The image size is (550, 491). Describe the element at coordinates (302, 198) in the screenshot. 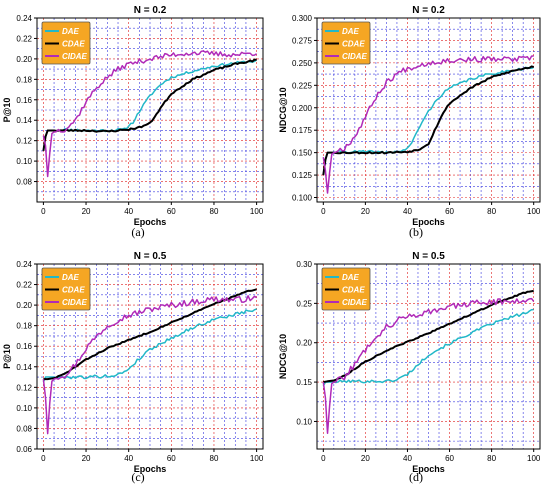

I see `y-tick-label: 0.100` at that location.